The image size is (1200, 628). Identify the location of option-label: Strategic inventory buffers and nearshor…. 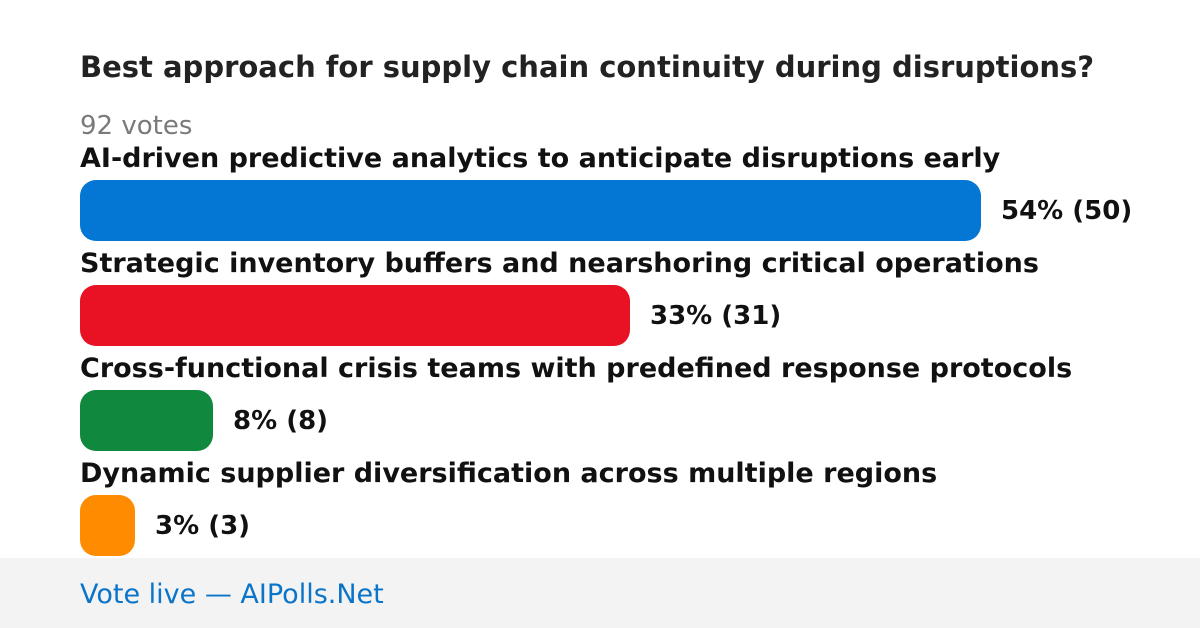
(559, 263).